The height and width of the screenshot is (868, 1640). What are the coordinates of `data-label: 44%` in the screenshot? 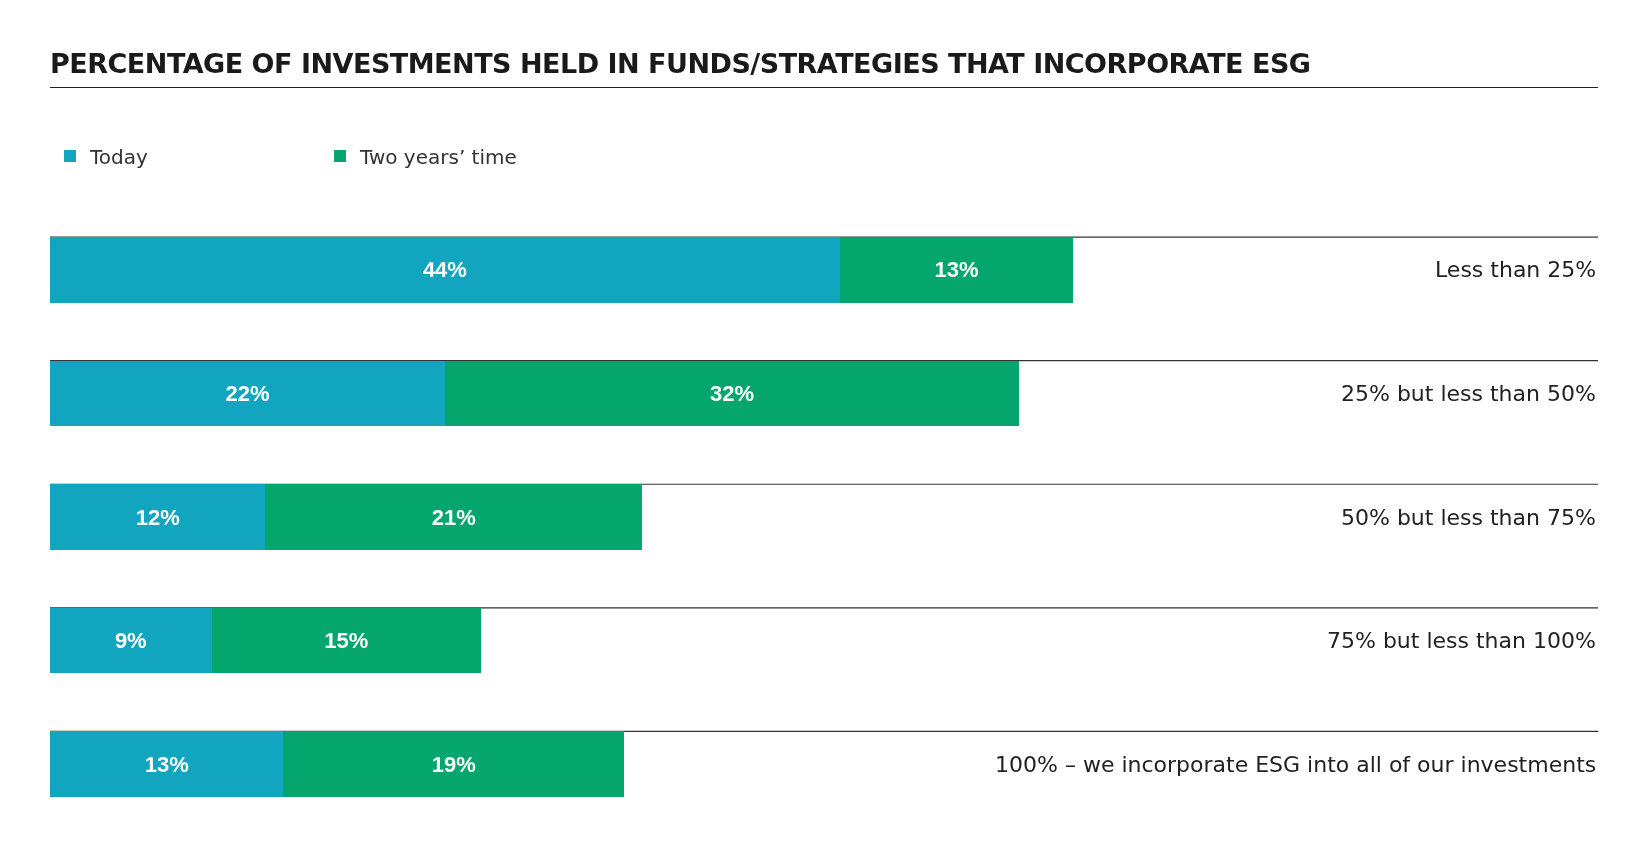 It's located at (444, 270).